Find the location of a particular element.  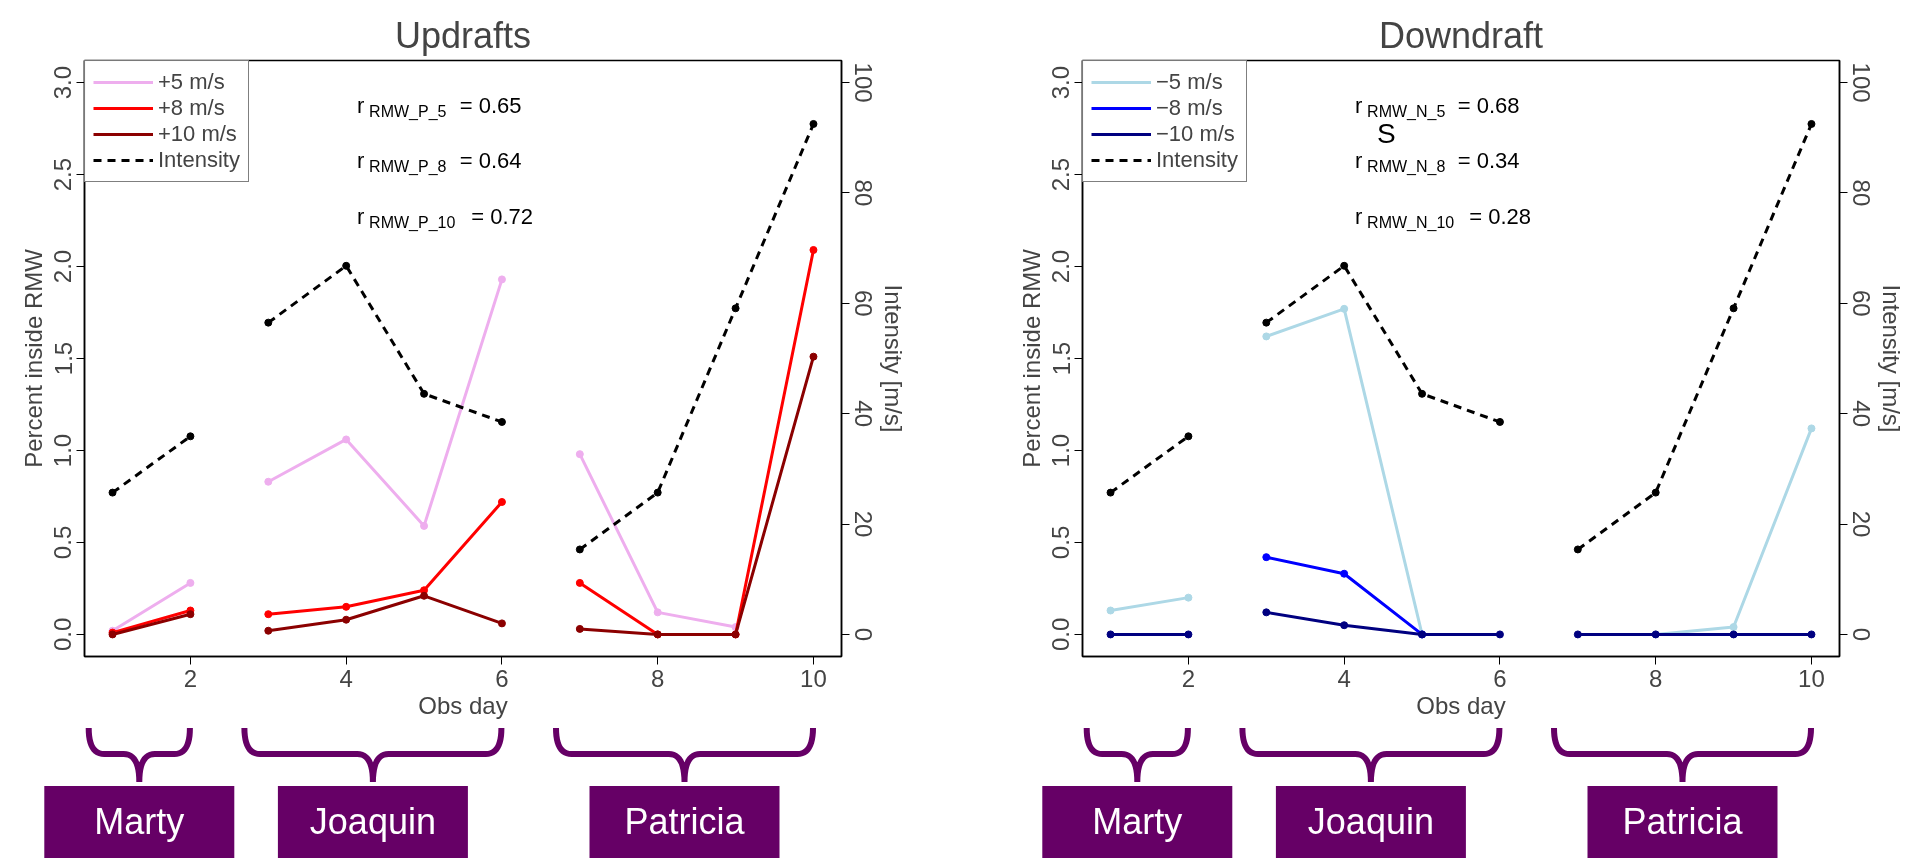

legend-label: −10 m/s is located at coordinates (1195, 134).